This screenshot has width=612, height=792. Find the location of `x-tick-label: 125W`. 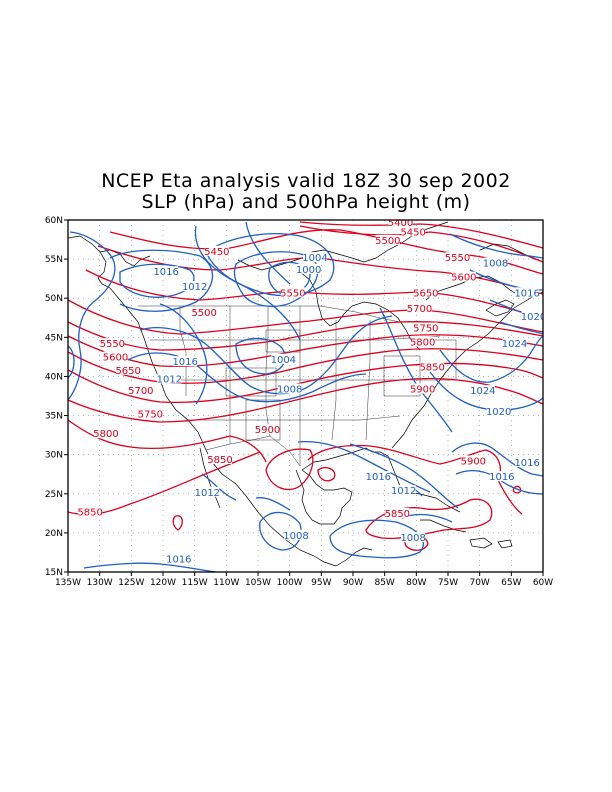

x-tick-label: 125W is located at coordinates (131, 583).